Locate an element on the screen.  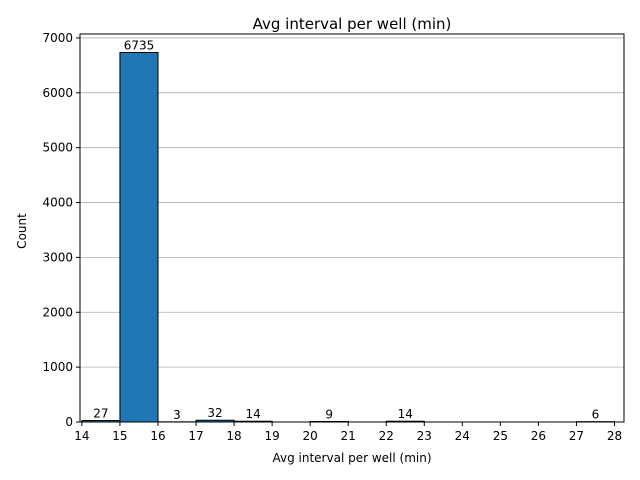
x-tick-label: 26 is located at coordinates (538, 436).